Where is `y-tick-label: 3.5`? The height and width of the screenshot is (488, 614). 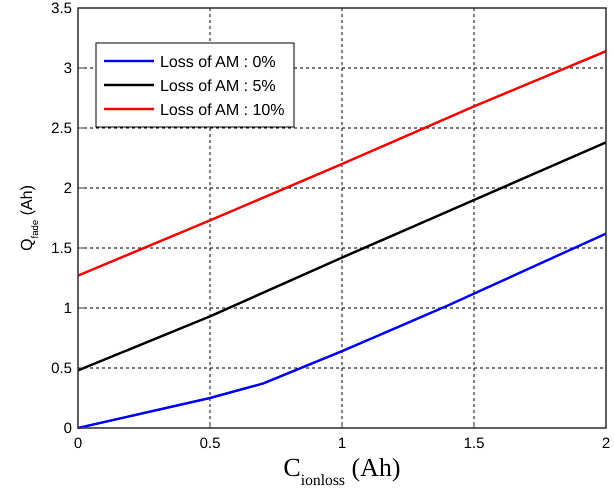 y-tick-label: 3.5 is located at coordinates (61, 8).